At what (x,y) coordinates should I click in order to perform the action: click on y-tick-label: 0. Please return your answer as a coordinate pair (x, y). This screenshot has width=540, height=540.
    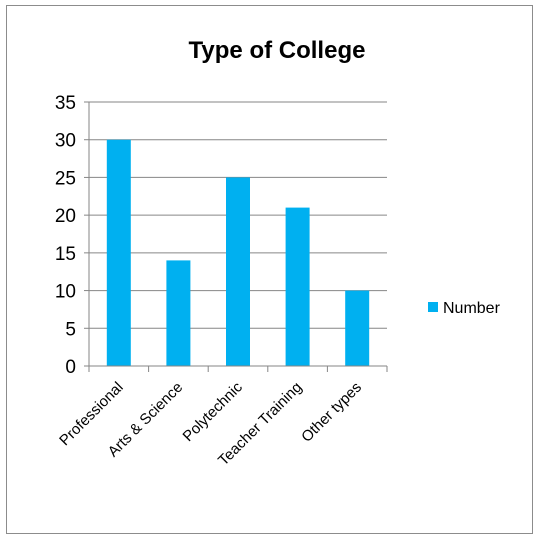
    Looking at the image, I should click on (70, 367).